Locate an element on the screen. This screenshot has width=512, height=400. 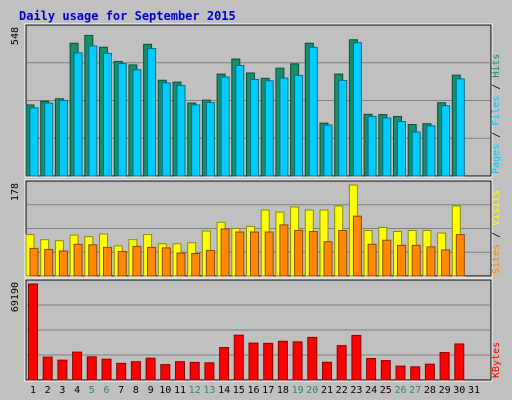
x-tick-label-31: 31 is located at coordinates (474, 390).